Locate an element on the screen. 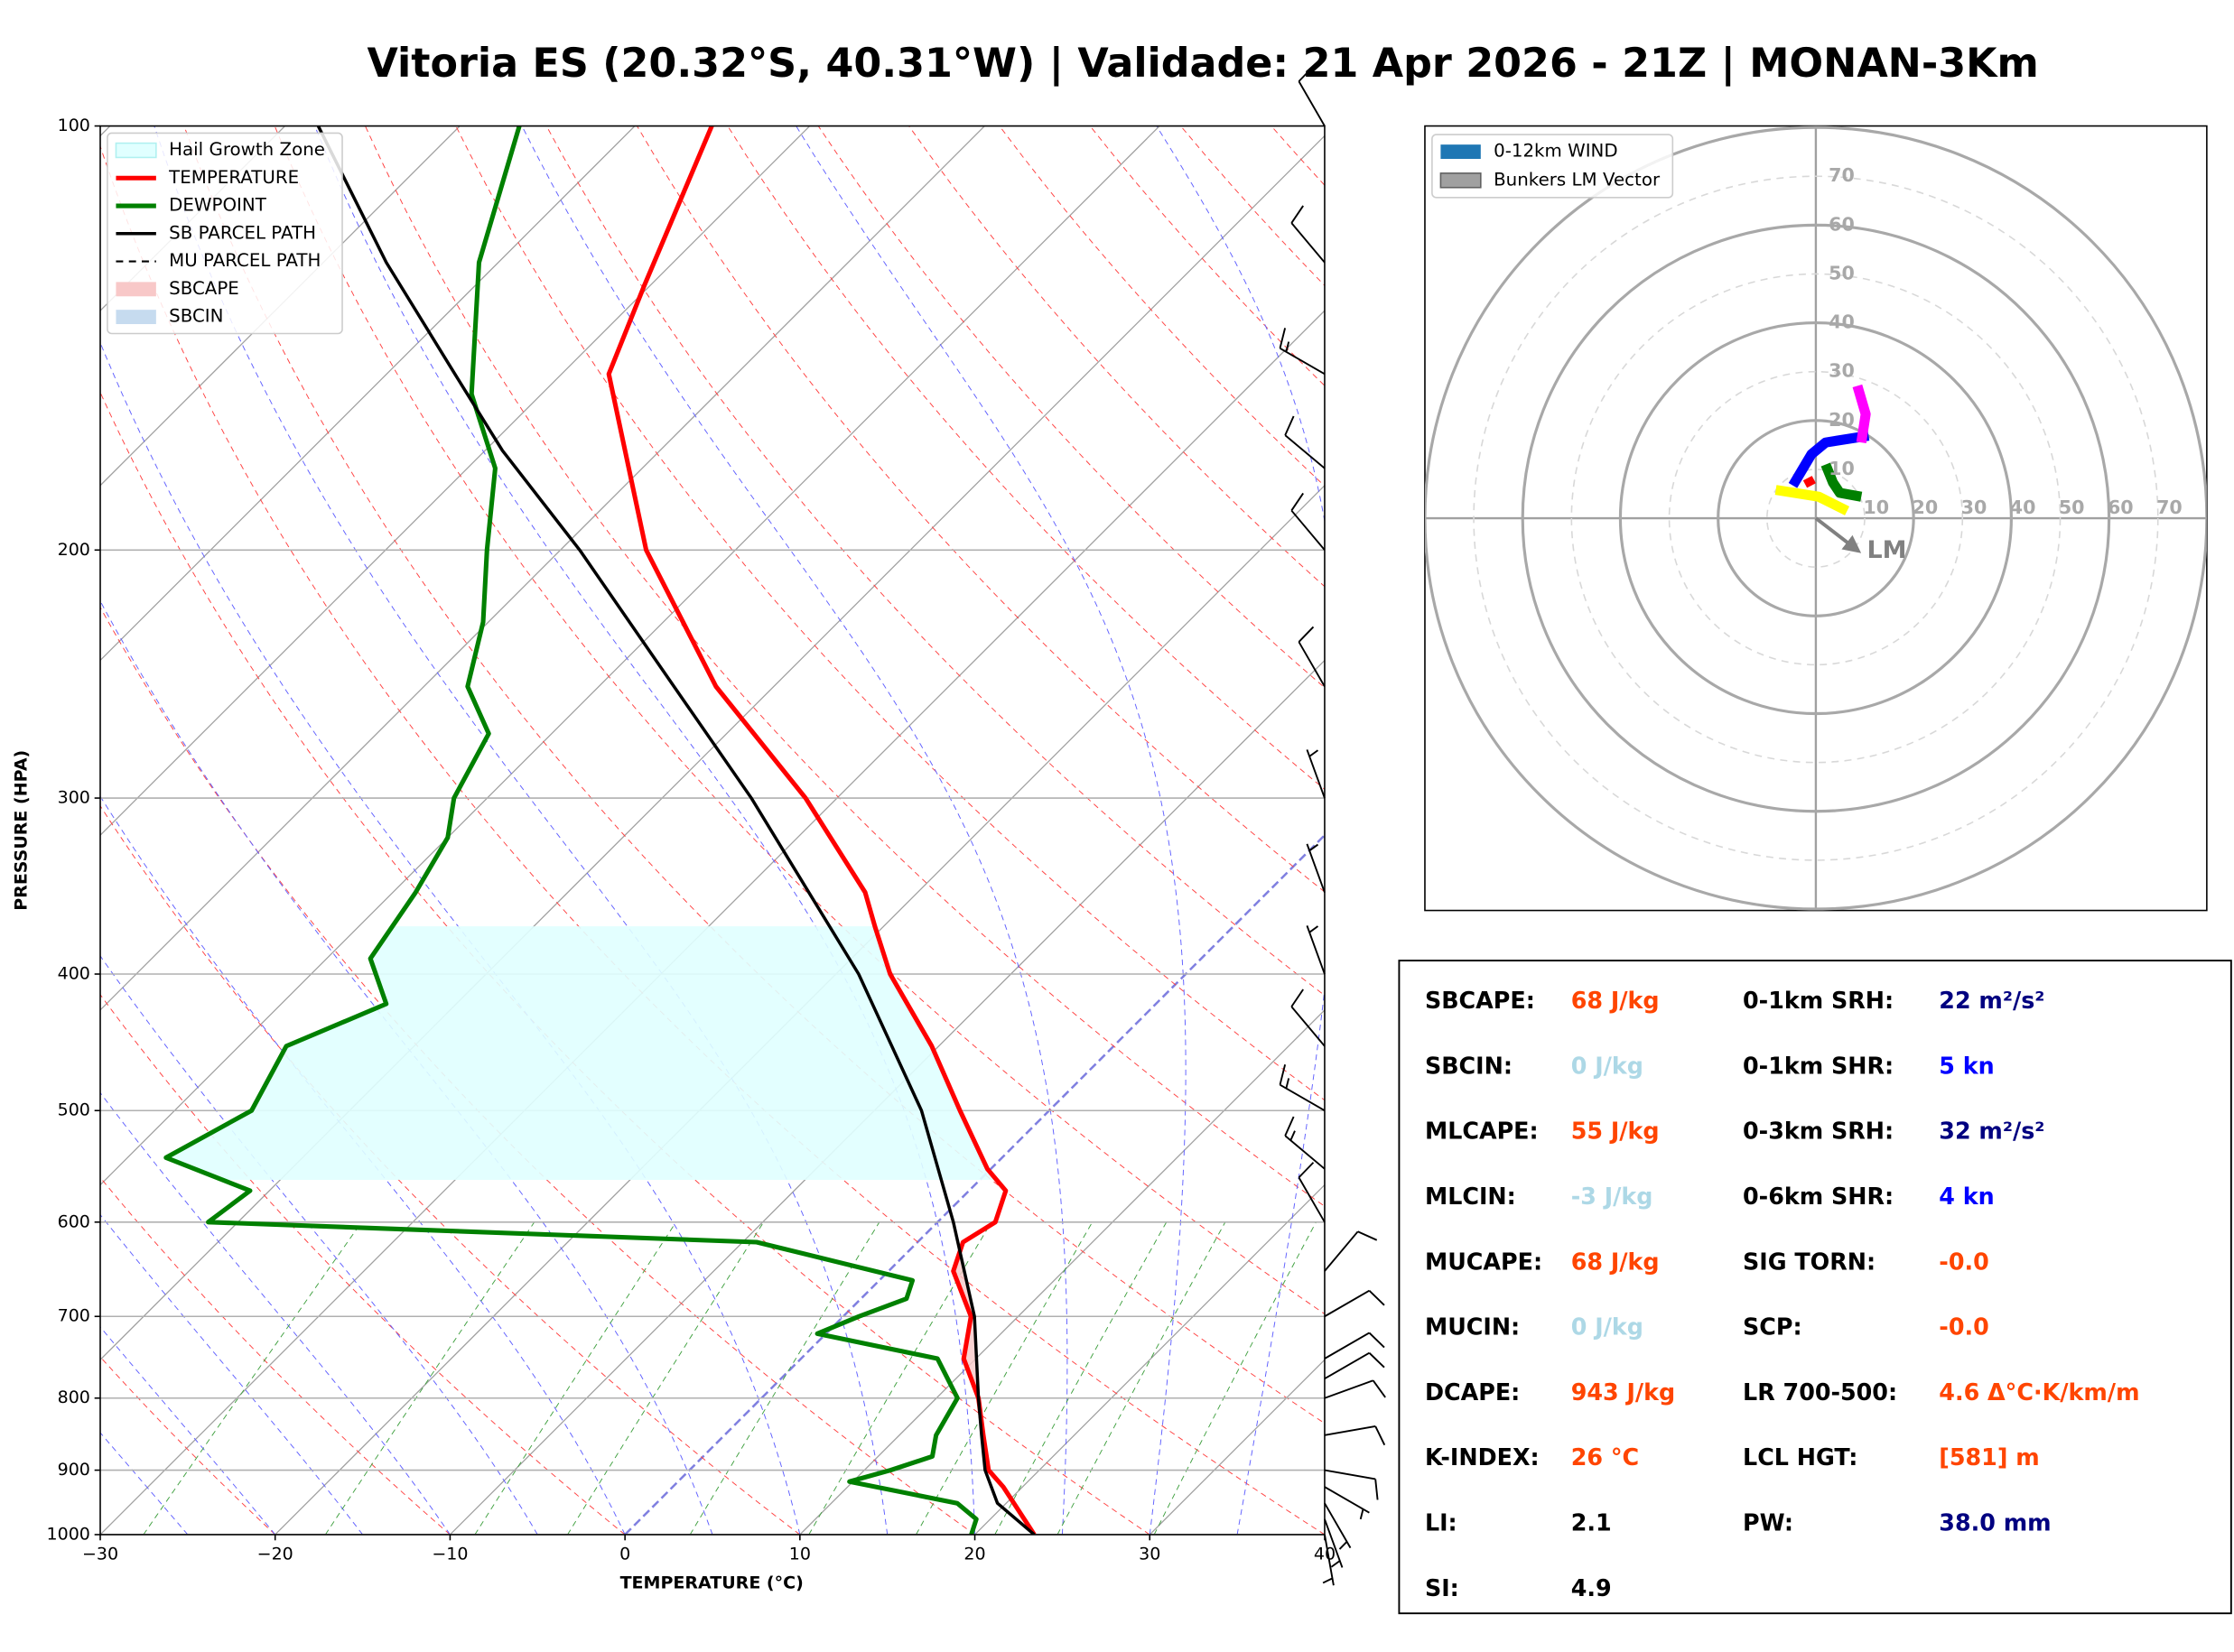  index-value: 38.0 mm is located at coordinates (1995, 1522).